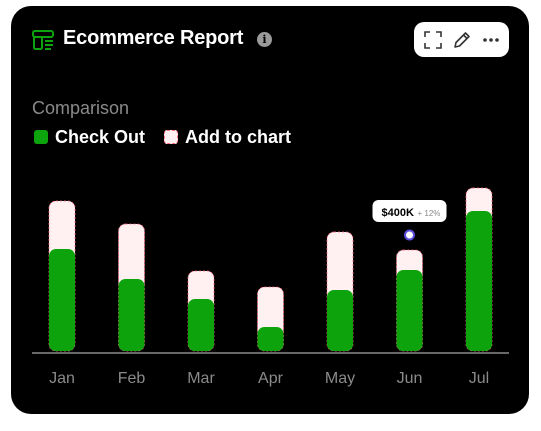 The image size is (541, 431). What do you see at coordinates (398, 213) in the screenshot?
I see `tooltip-value: $400K` at bounding box center [398, 213].